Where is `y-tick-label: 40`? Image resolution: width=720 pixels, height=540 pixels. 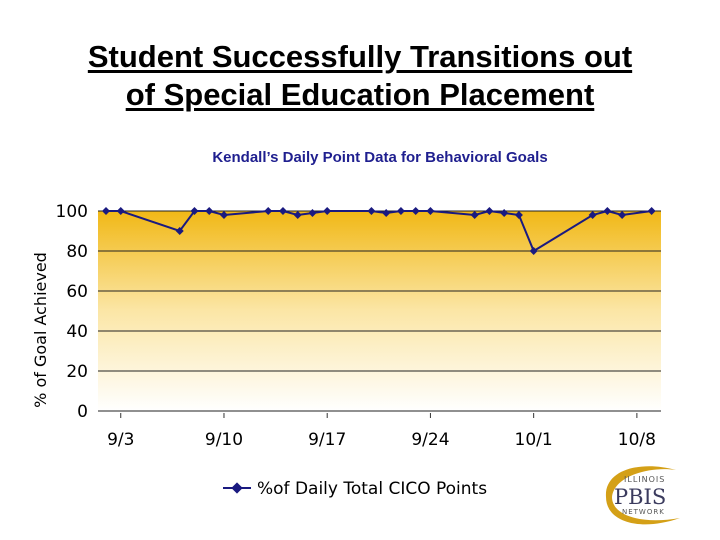 y-tick-label: 40 is located at coordinates (77, 332).